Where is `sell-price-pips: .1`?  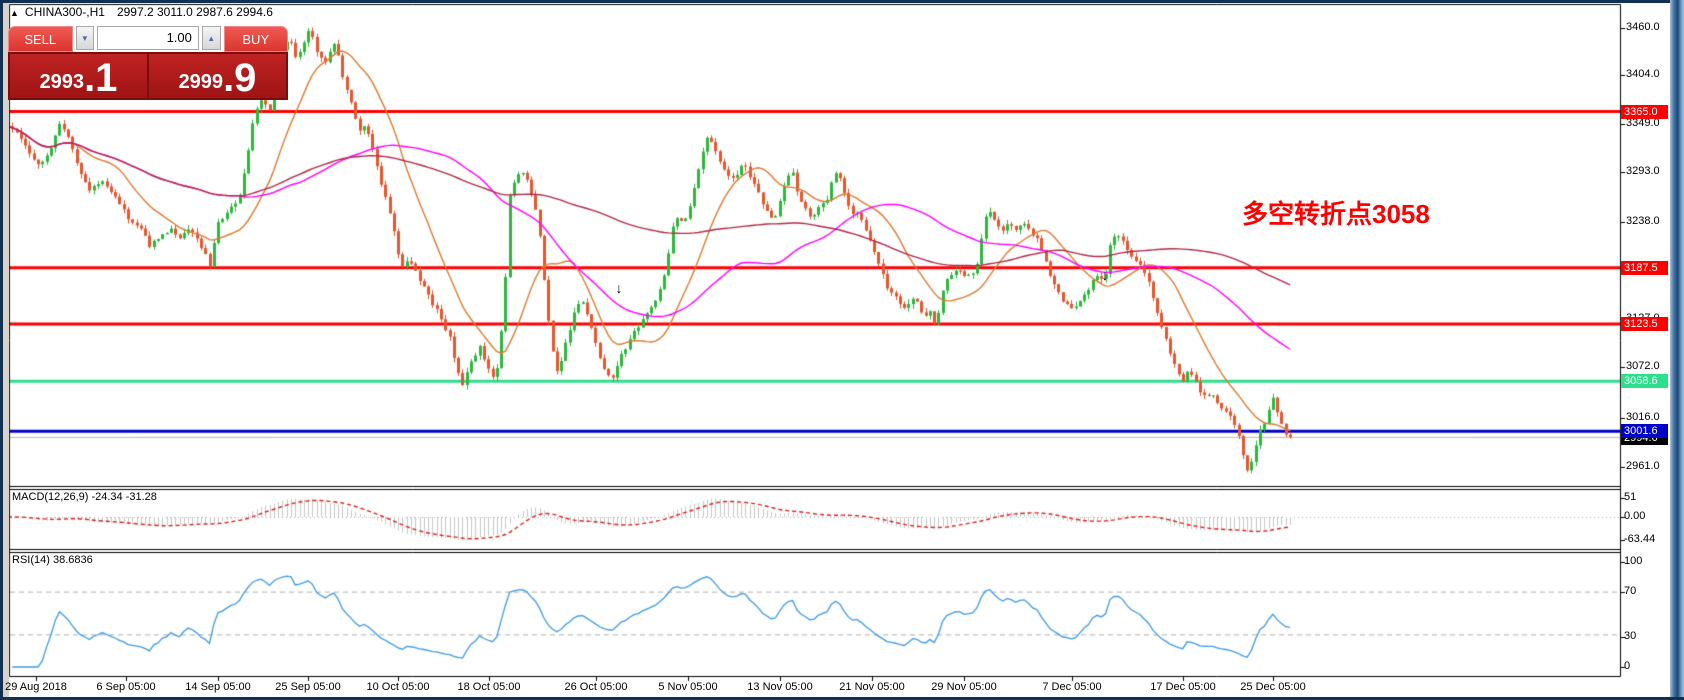
sell-price-pips: .1 is located at coordinates (101, 78).